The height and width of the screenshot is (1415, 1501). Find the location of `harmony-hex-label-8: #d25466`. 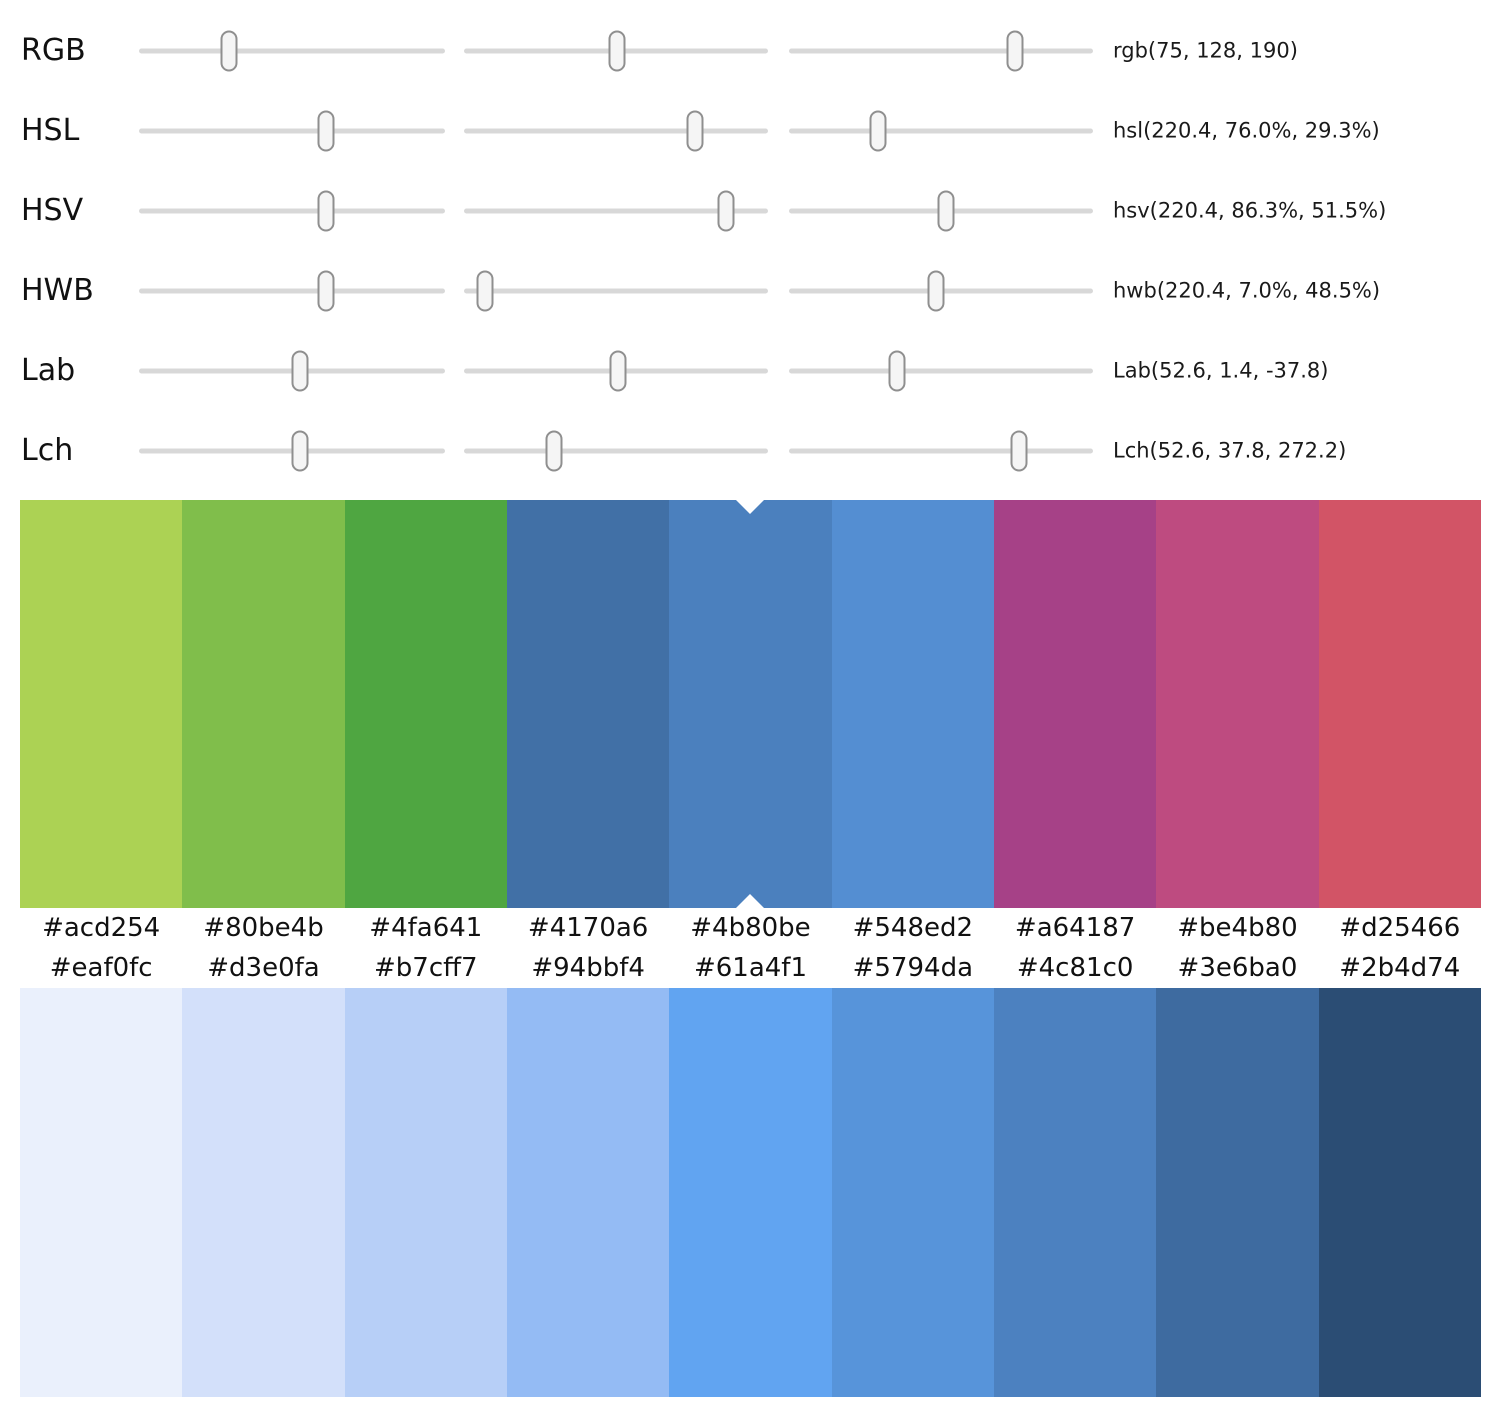

harmony-hex-label-8: #d25466 is located at coordinates (1400, 928).